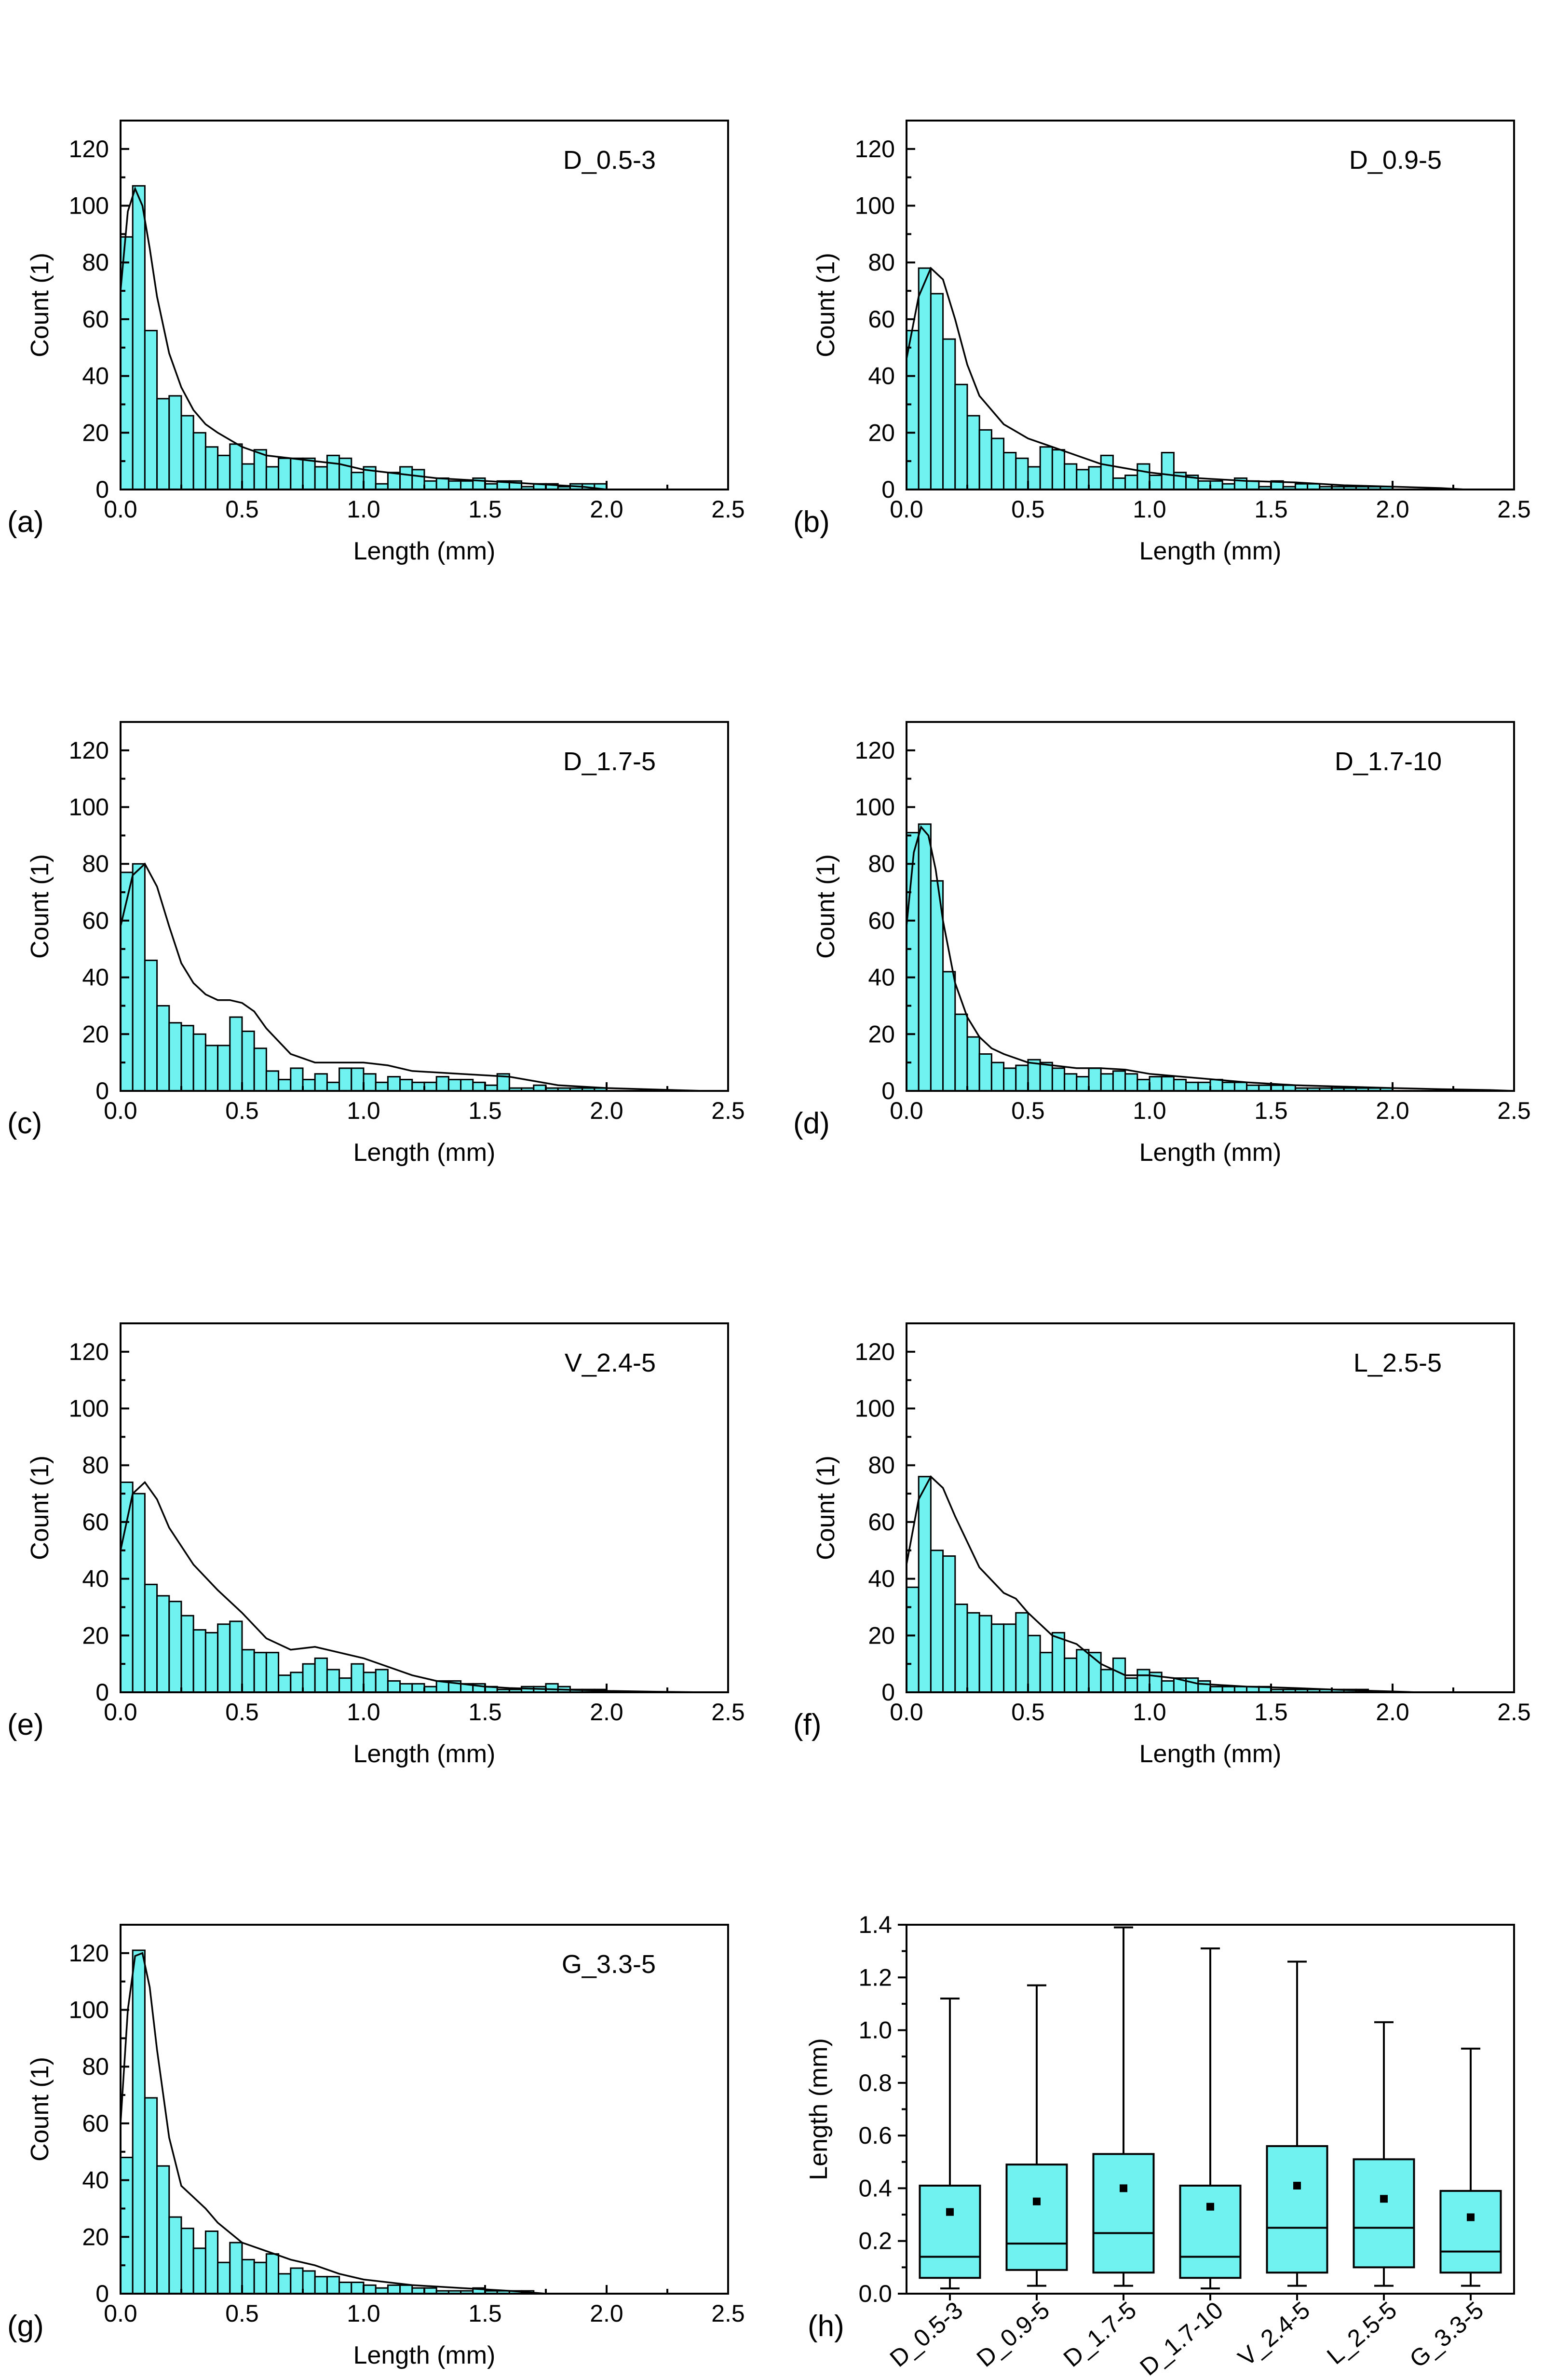 The image size is (1543, 2380). What do you see at coordinates (609, 761) in the screenshot?
I see `series-label: D_1.7-5` at bounding box center [609, 761].